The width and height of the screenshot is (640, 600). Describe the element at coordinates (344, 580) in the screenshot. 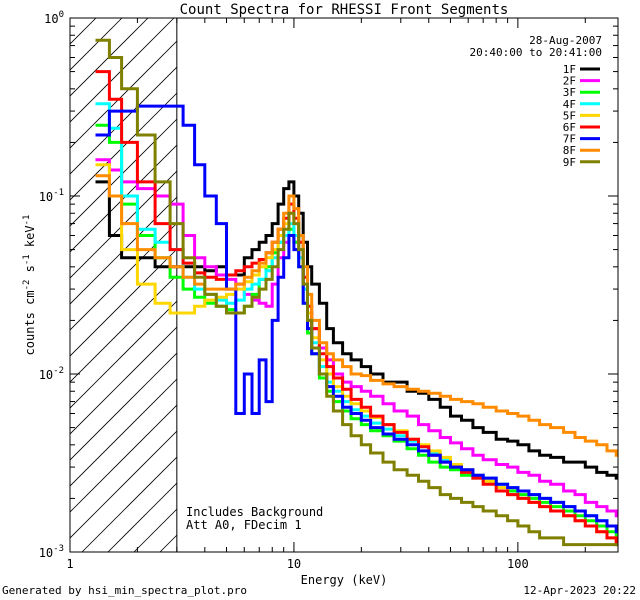

I see `x-axis-label: Energy (keV)` at that location.